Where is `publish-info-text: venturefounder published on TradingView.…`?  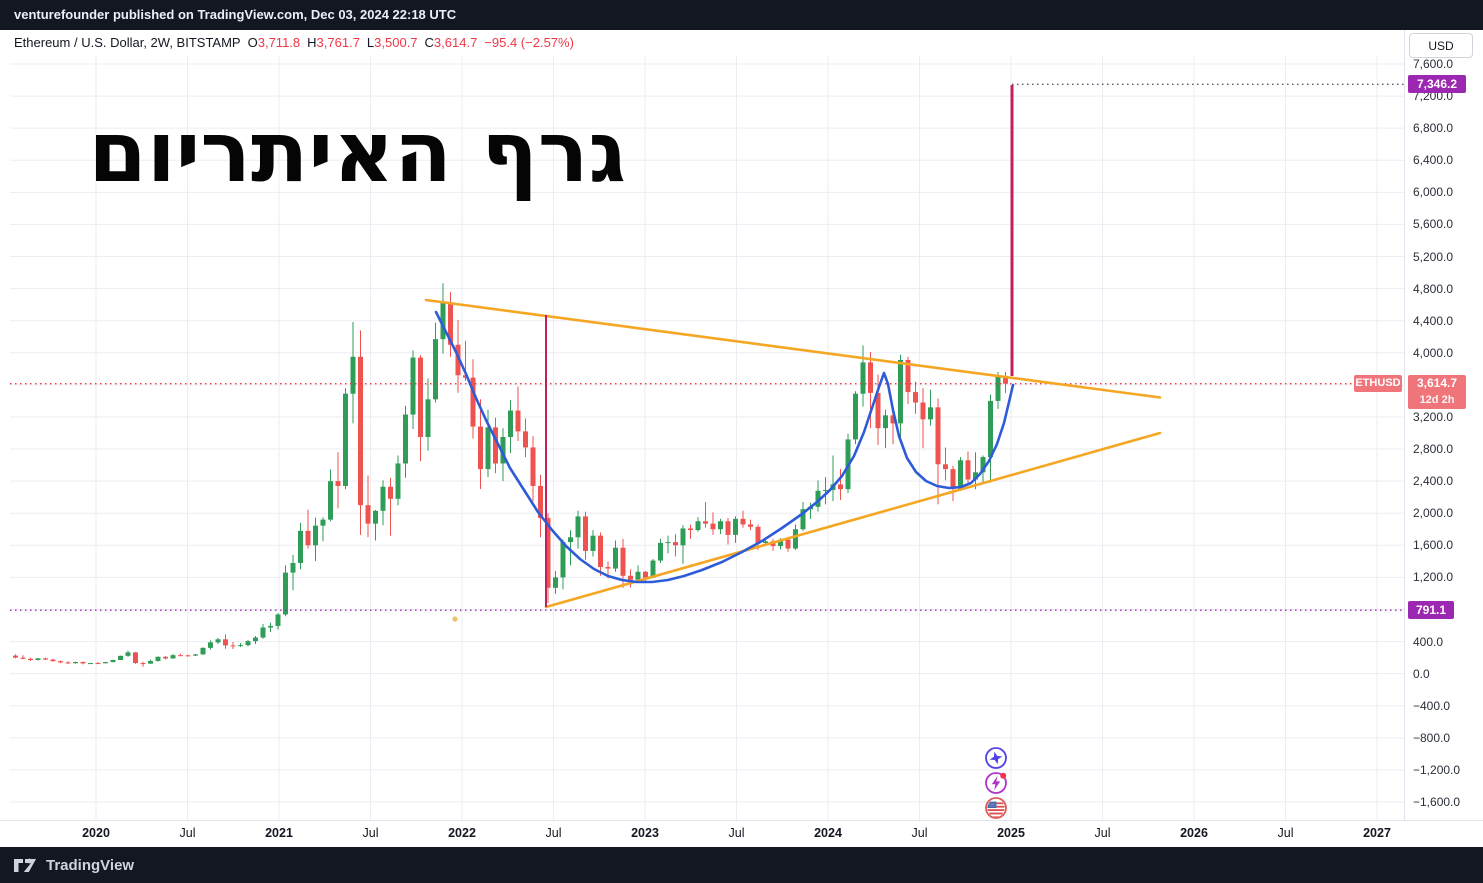 publish-info-text: venturefounder published on TradingView.… is located at coordinates (235, 14).